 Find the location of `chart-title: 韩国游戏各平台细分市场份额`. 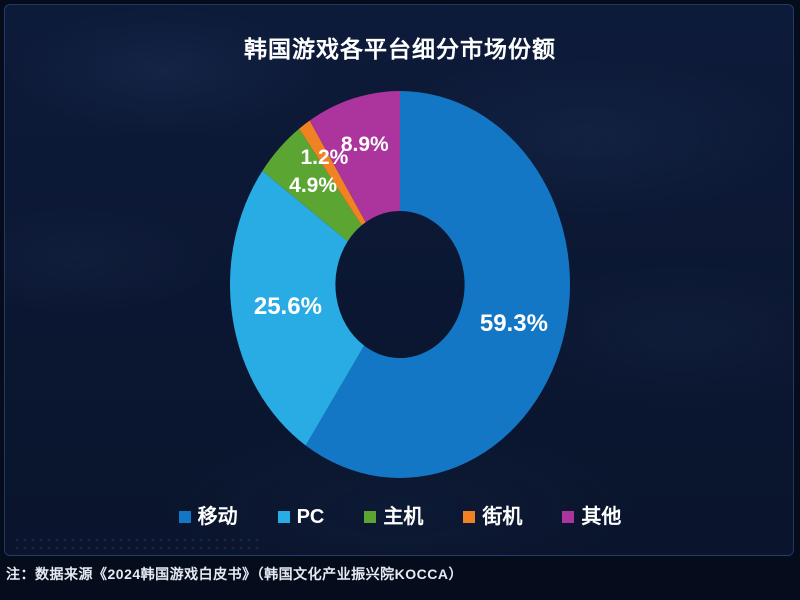

chart-title: 韩国游戏各平台细分市场份额 is located at coordinates (400, 49).